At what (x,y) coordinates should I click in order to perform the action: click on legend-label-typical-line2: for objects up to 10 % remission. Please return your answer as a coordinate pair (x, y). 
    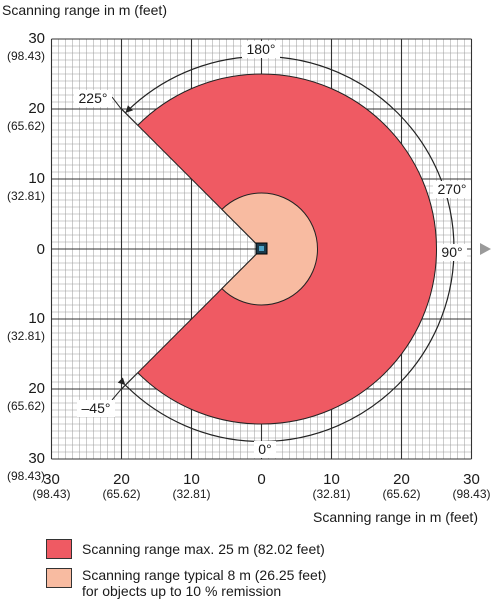
    Looking at the image, I should click on (182, 591).